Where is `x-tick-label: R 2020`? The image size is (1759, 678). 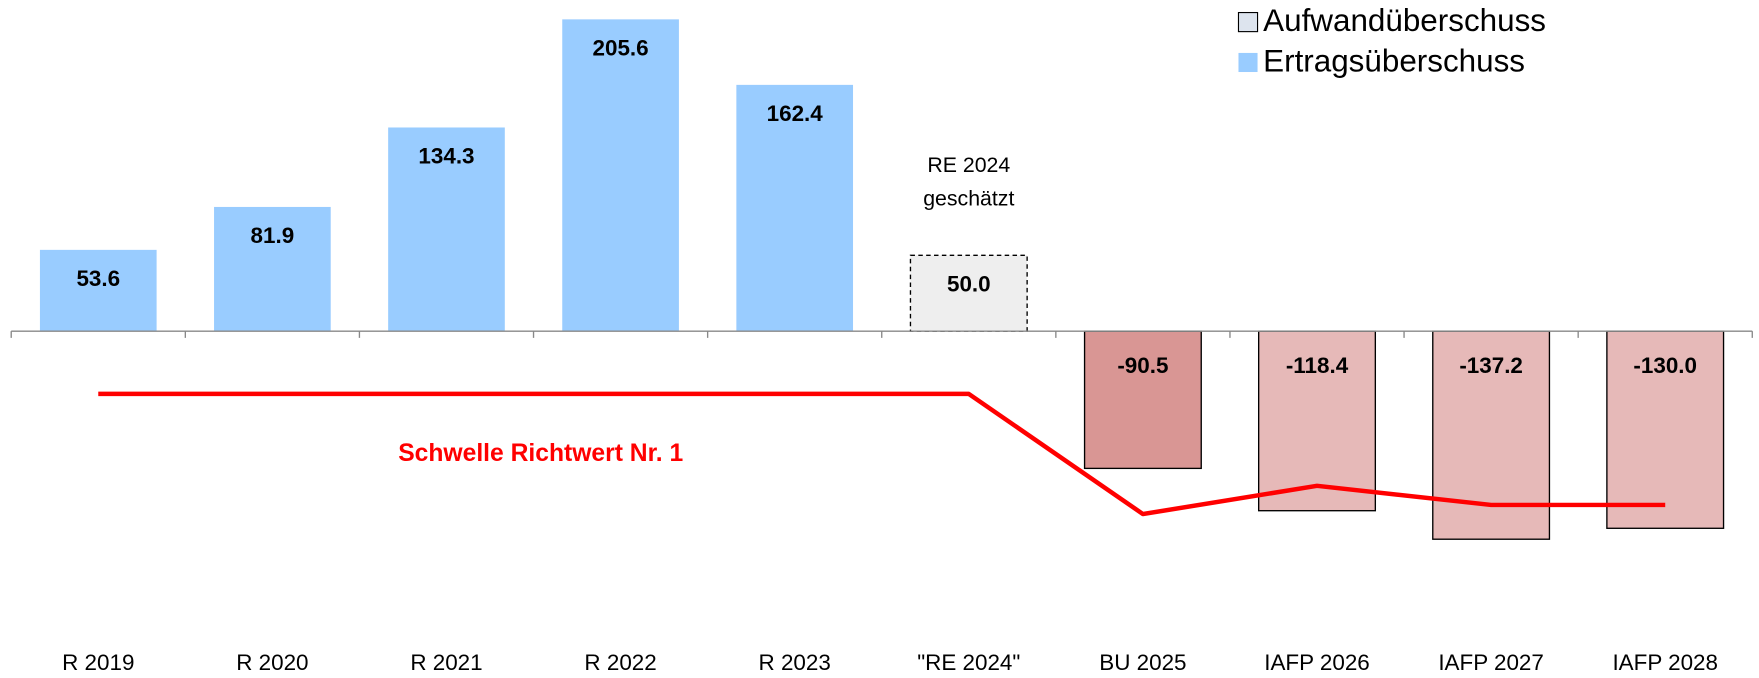 x-tick-label: R 2020 is located at coordinates (272, 662).